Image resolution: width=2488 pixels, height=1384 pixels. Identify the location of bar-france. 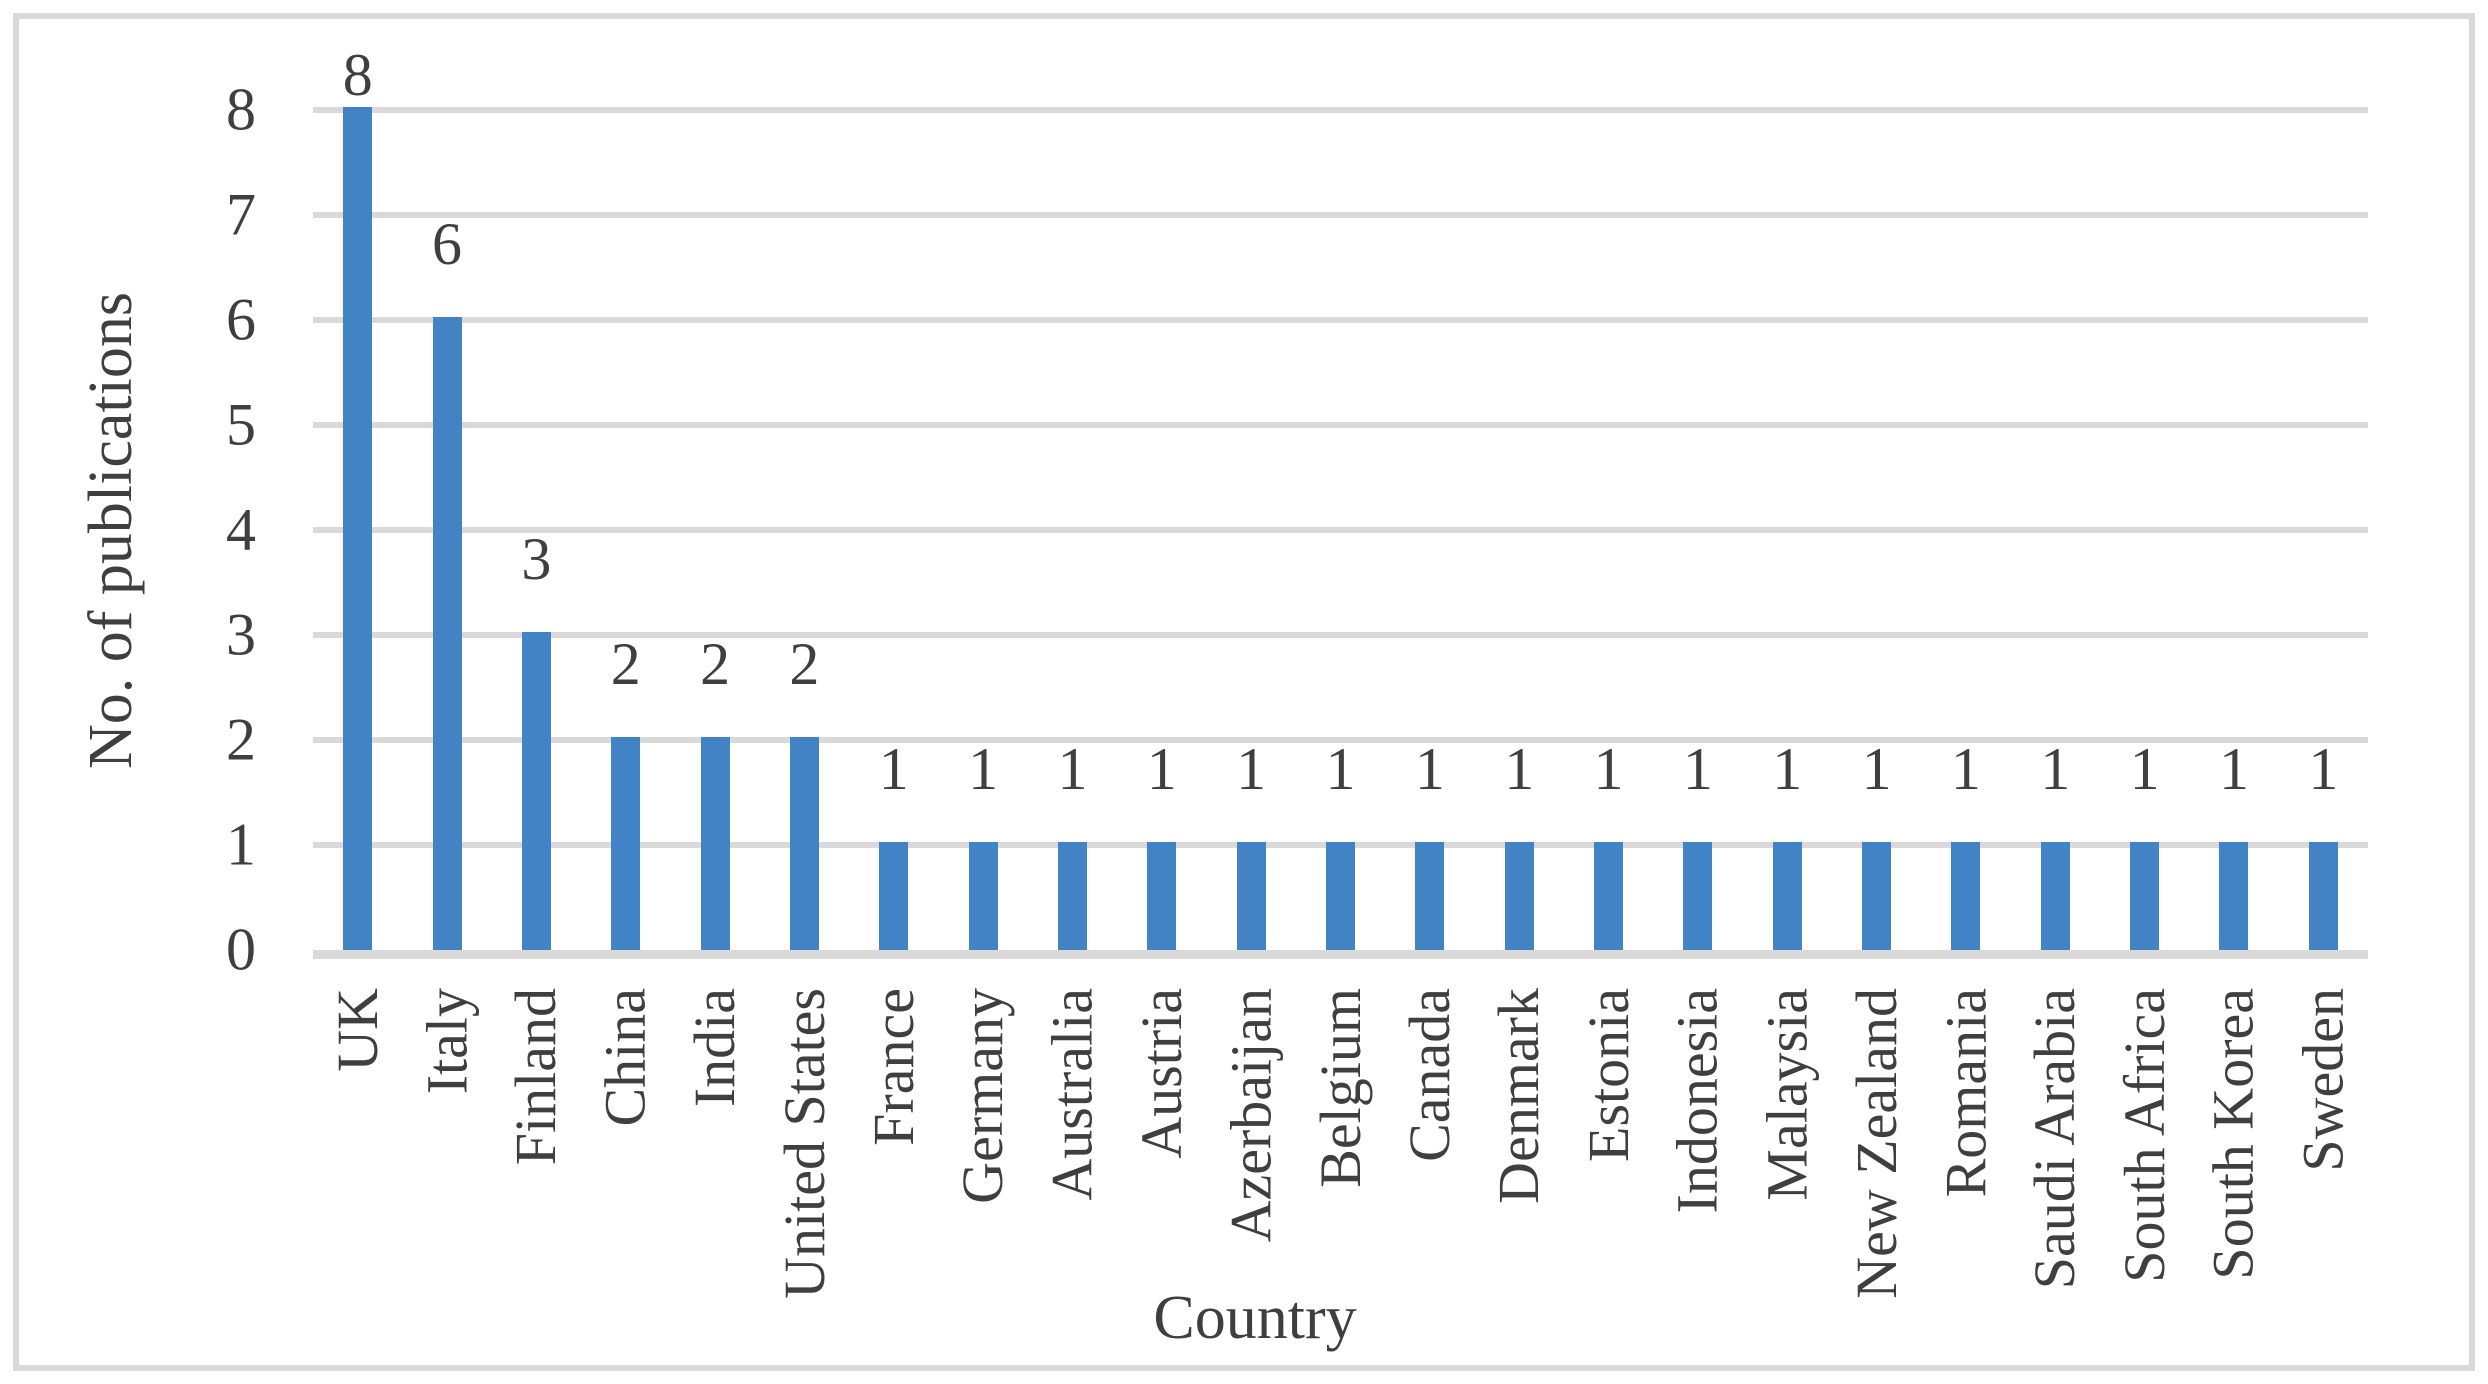
(894, 896).